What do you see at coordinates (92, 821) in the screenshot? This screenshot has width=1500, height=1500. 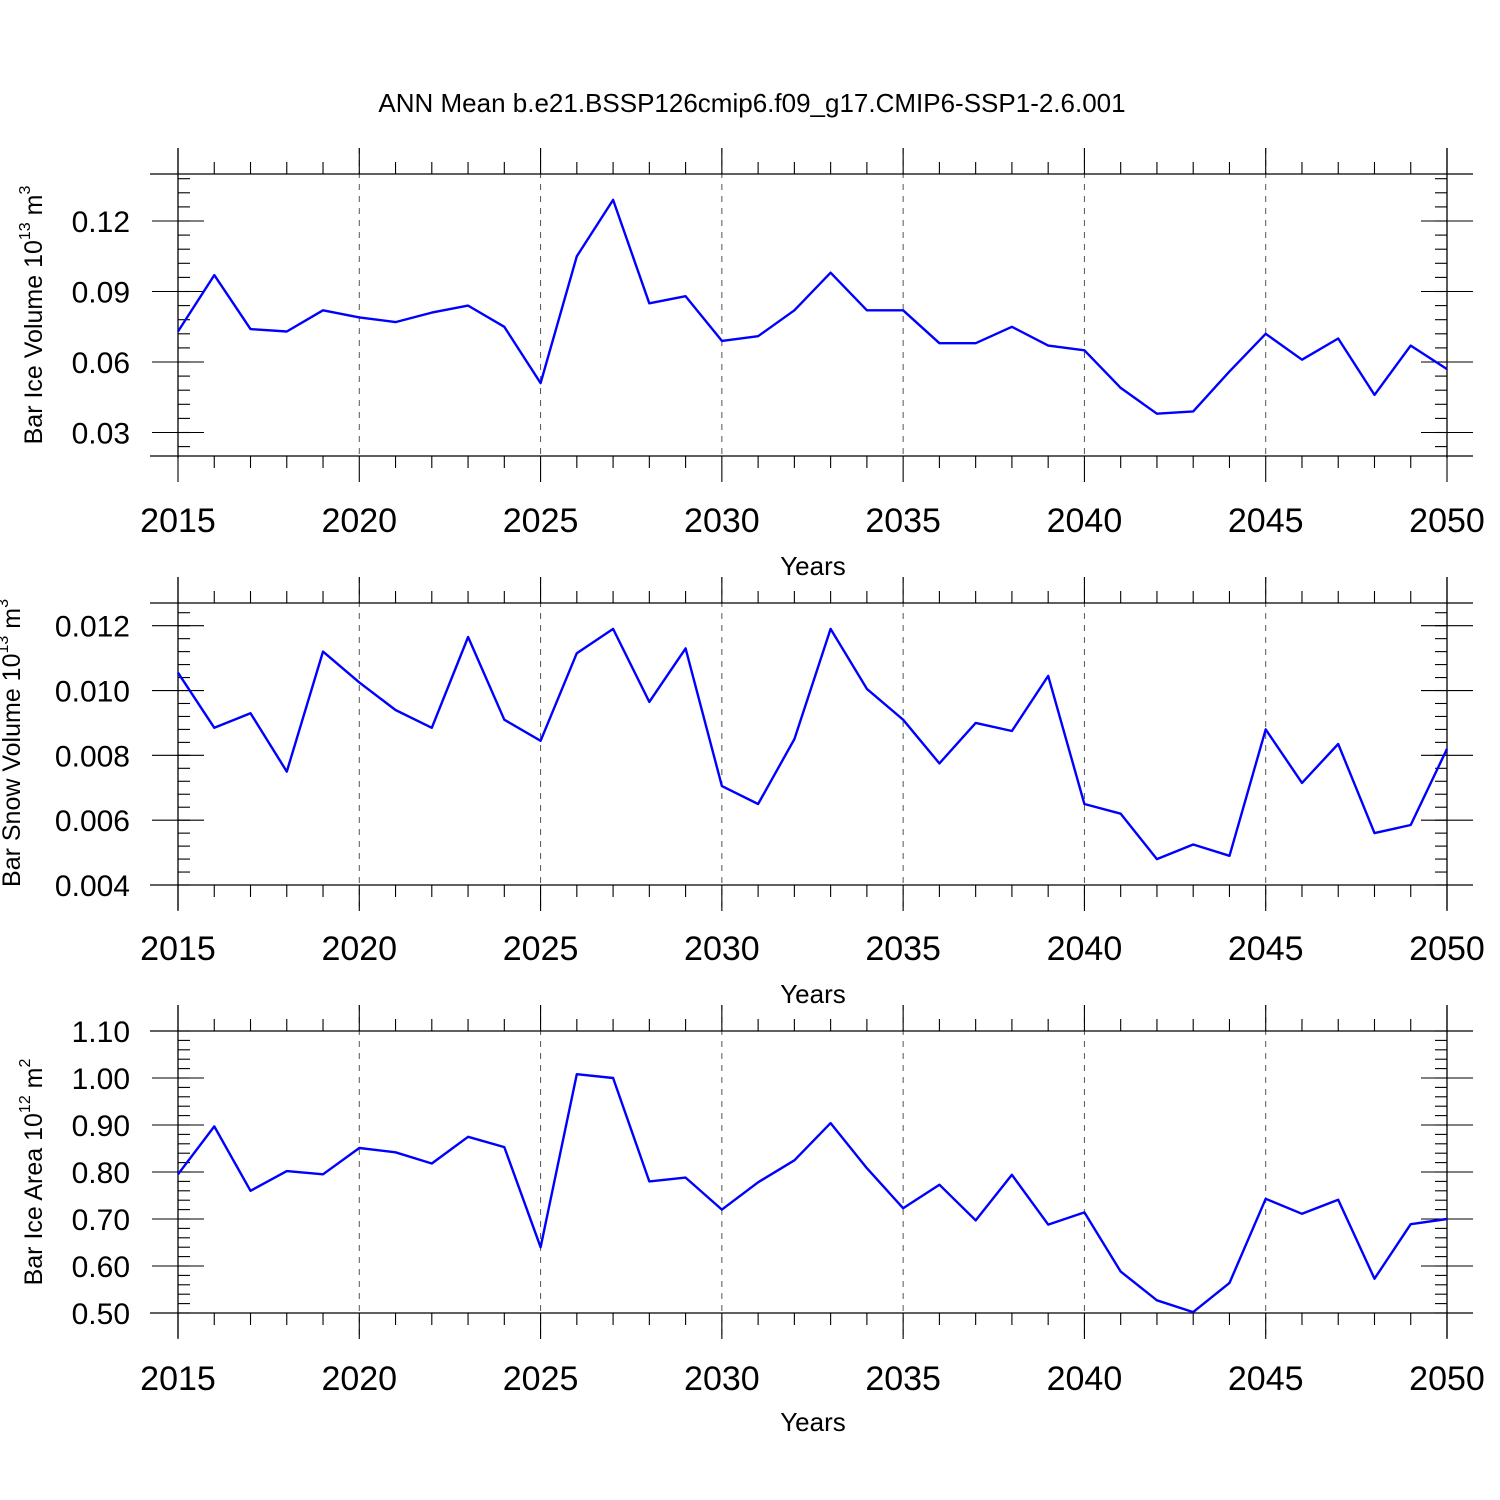 I see `y-tick-label: 0.006` at bounding box center [92, 821].